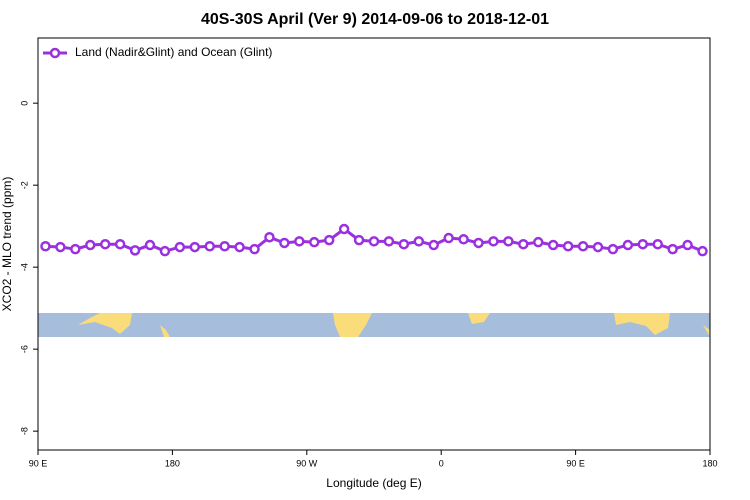 This screenshot has width=750, height=500. I want to click on x-tick-label: 90 W, so click(307, 463).